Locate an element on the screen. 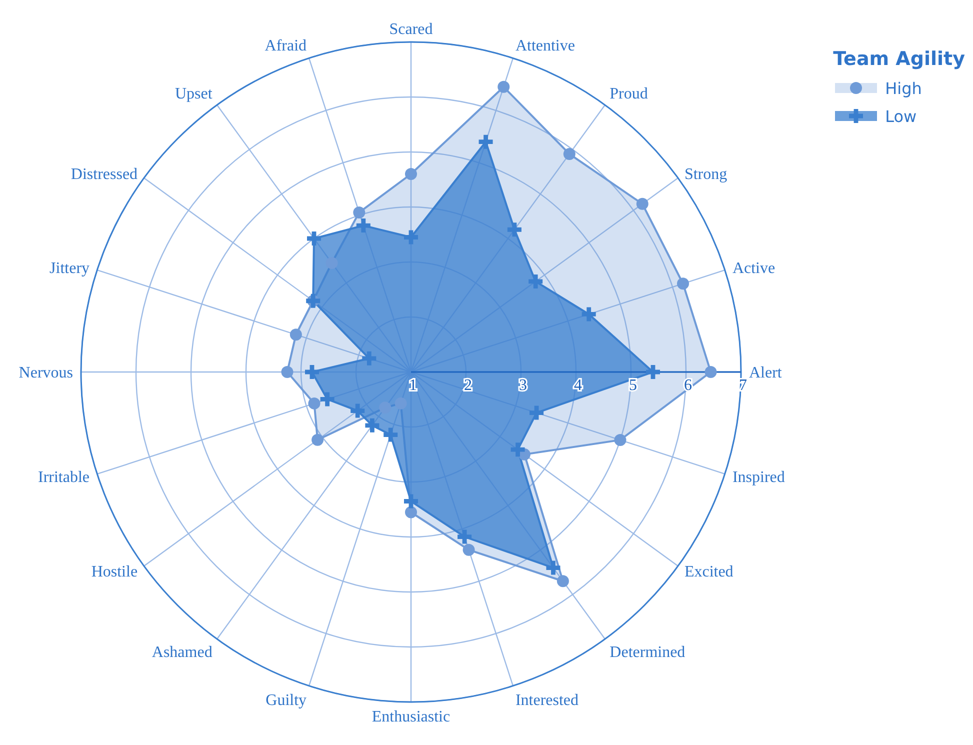 This screenshot has width=973, height=745. spoke-label: Hostile is located at coordinates (114, 571).